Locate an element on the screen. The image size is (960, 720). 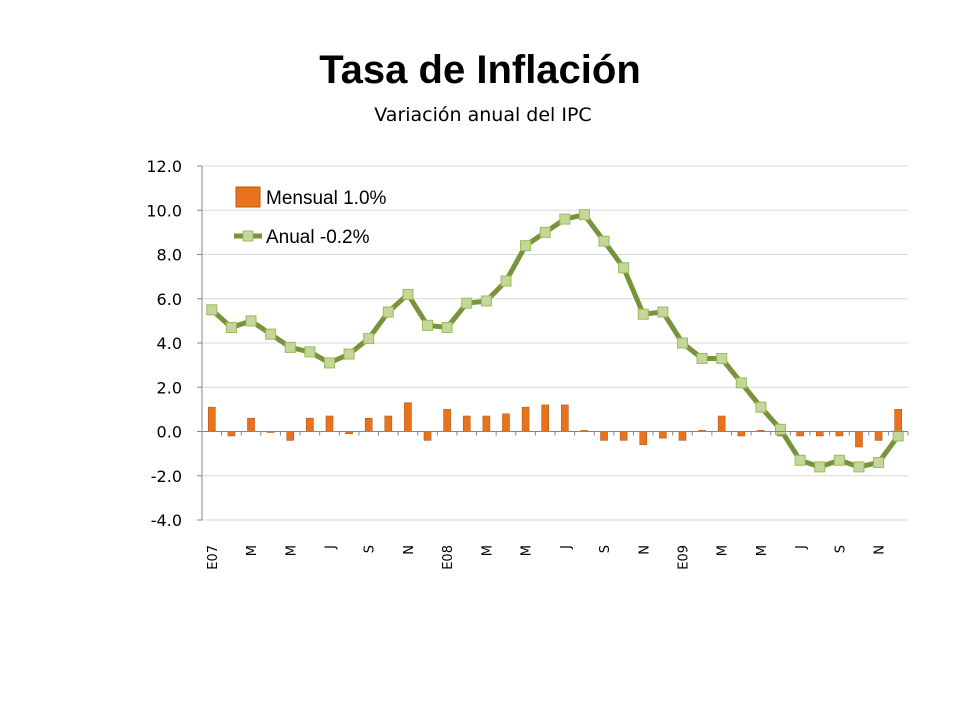
y-tick-label: -2.0 is located at coordinates (166, 476).